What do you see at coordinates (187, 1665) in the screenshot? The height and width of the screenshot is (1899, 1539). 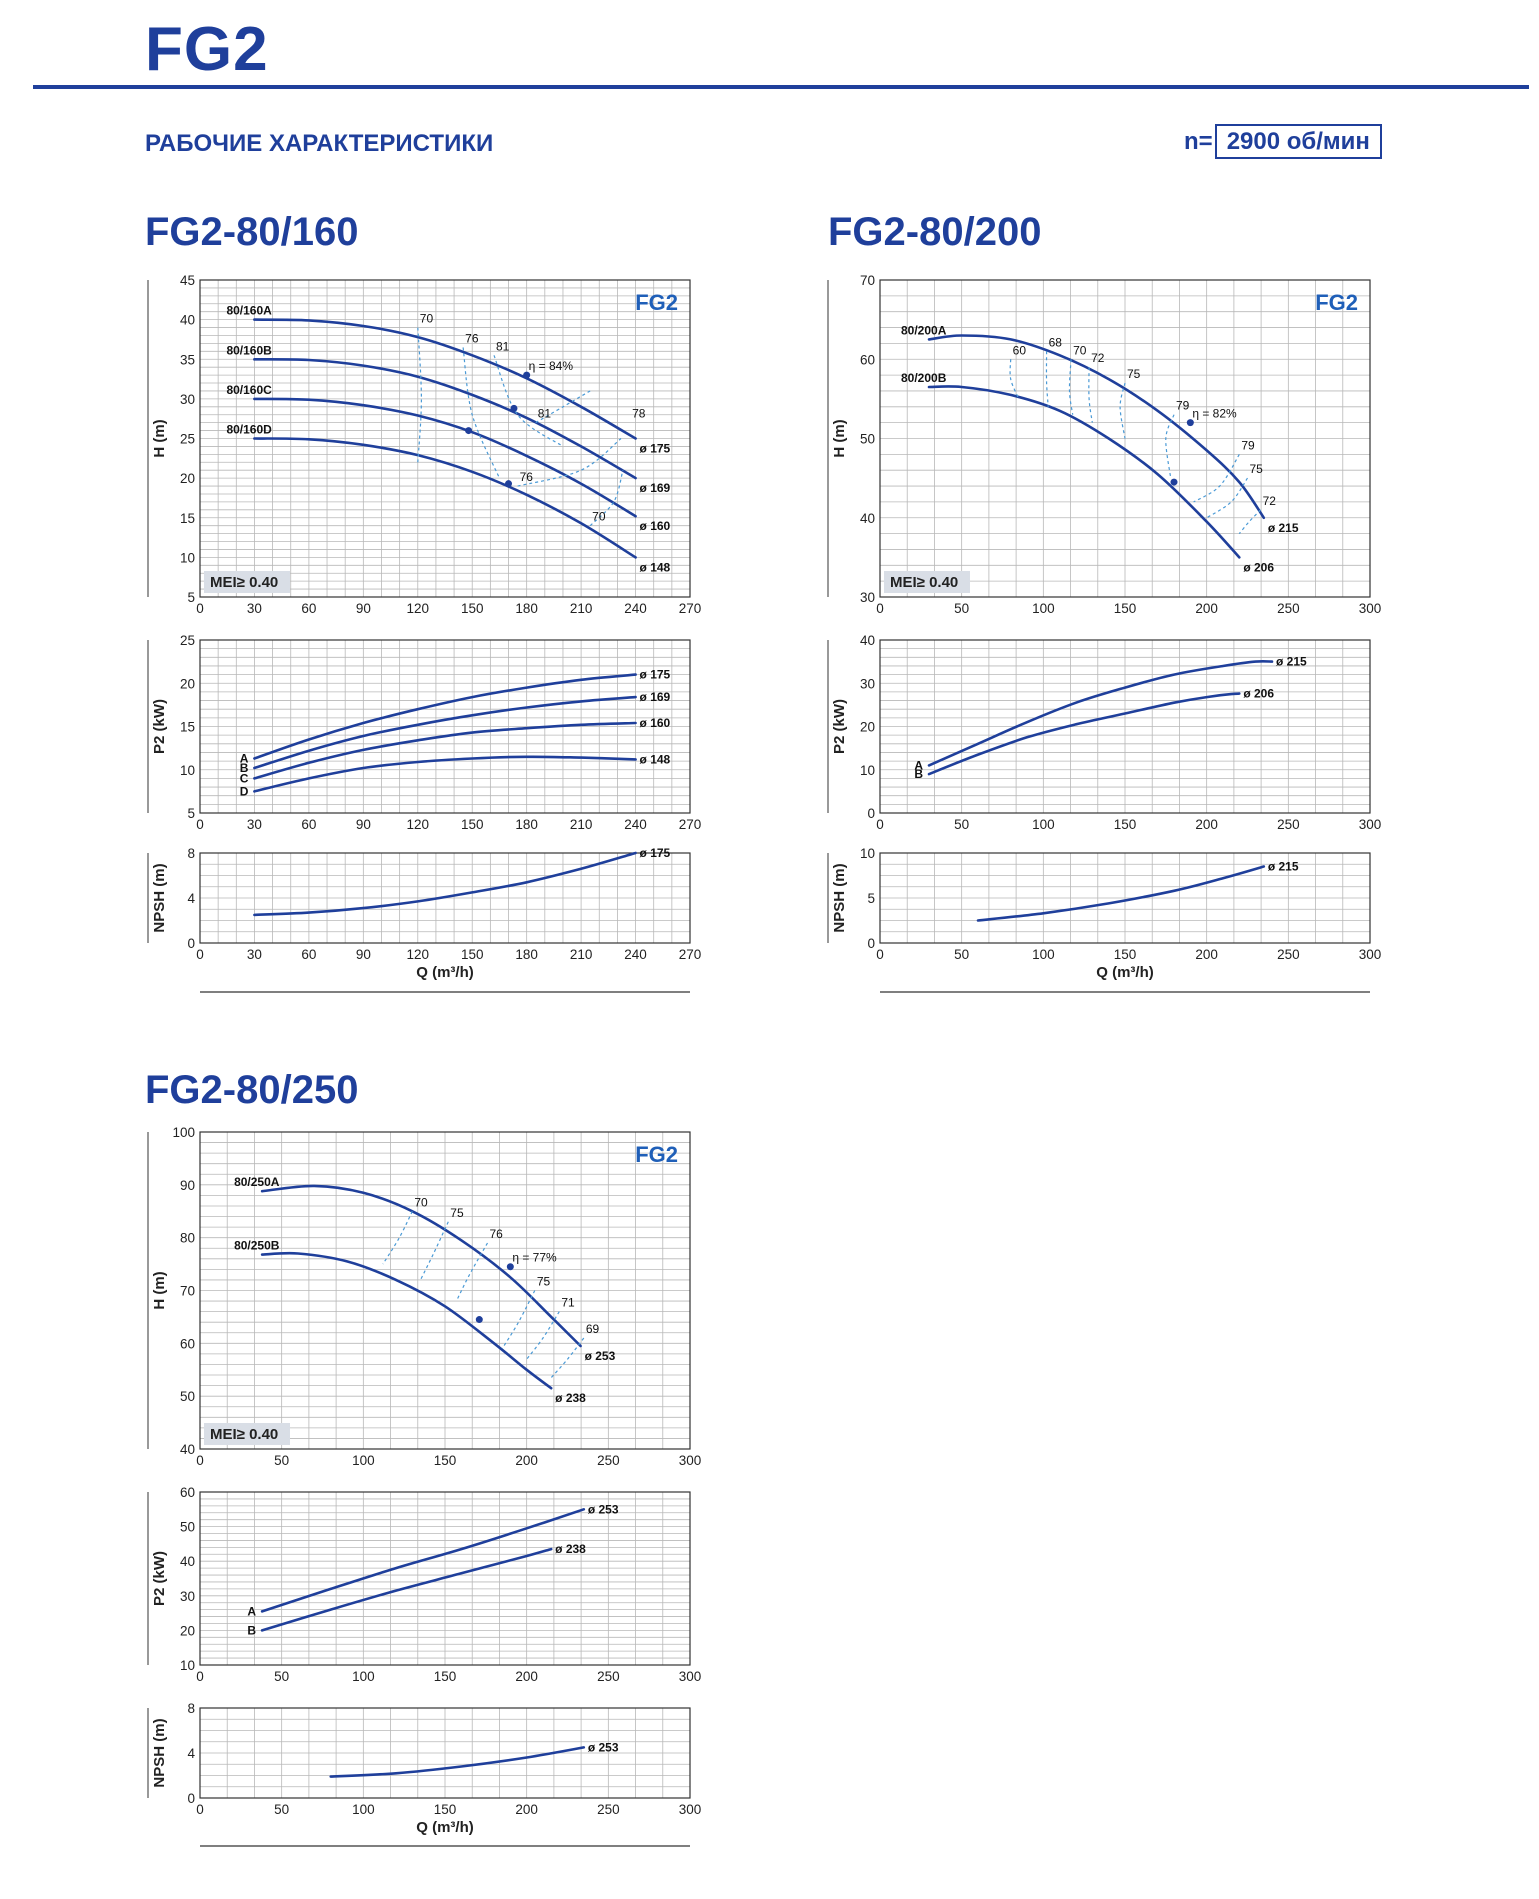 I see `power-y-tick-label: 10` at bounding box center [187, 1665].